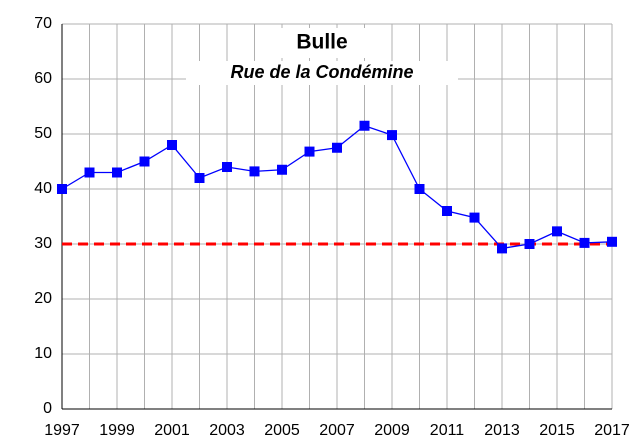 The height and width of the screenshot is (443, 632). I want to click on chart-subtitle: Rue de la Condémine, so click(321, 72).